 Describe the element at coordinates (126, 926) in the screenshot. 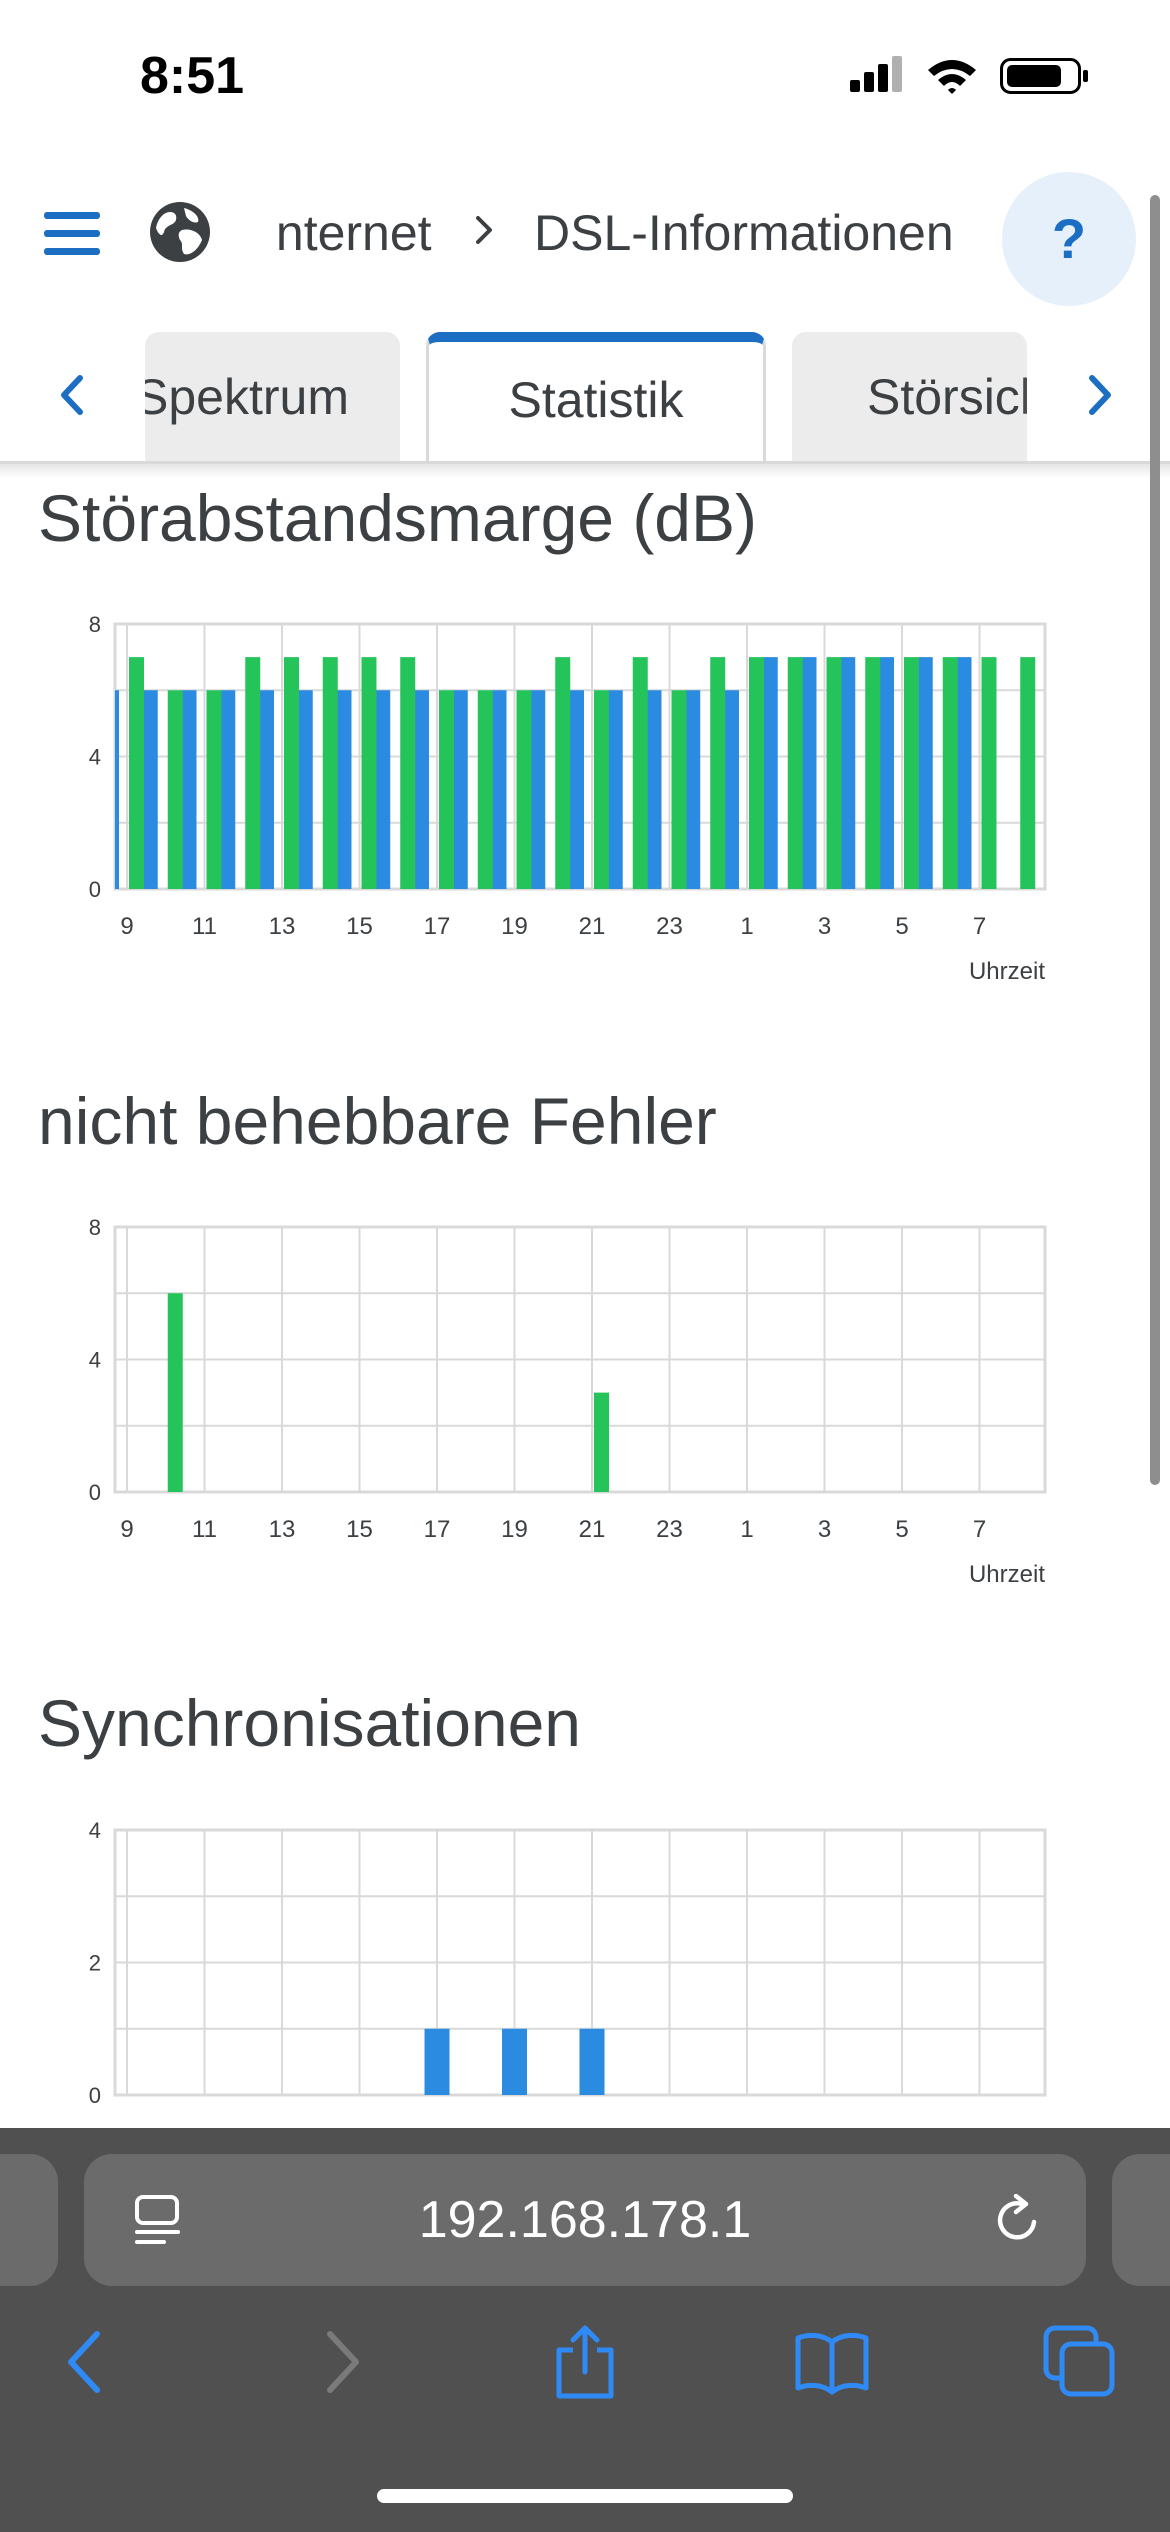

I see `x-tick-label: 9` at that location.